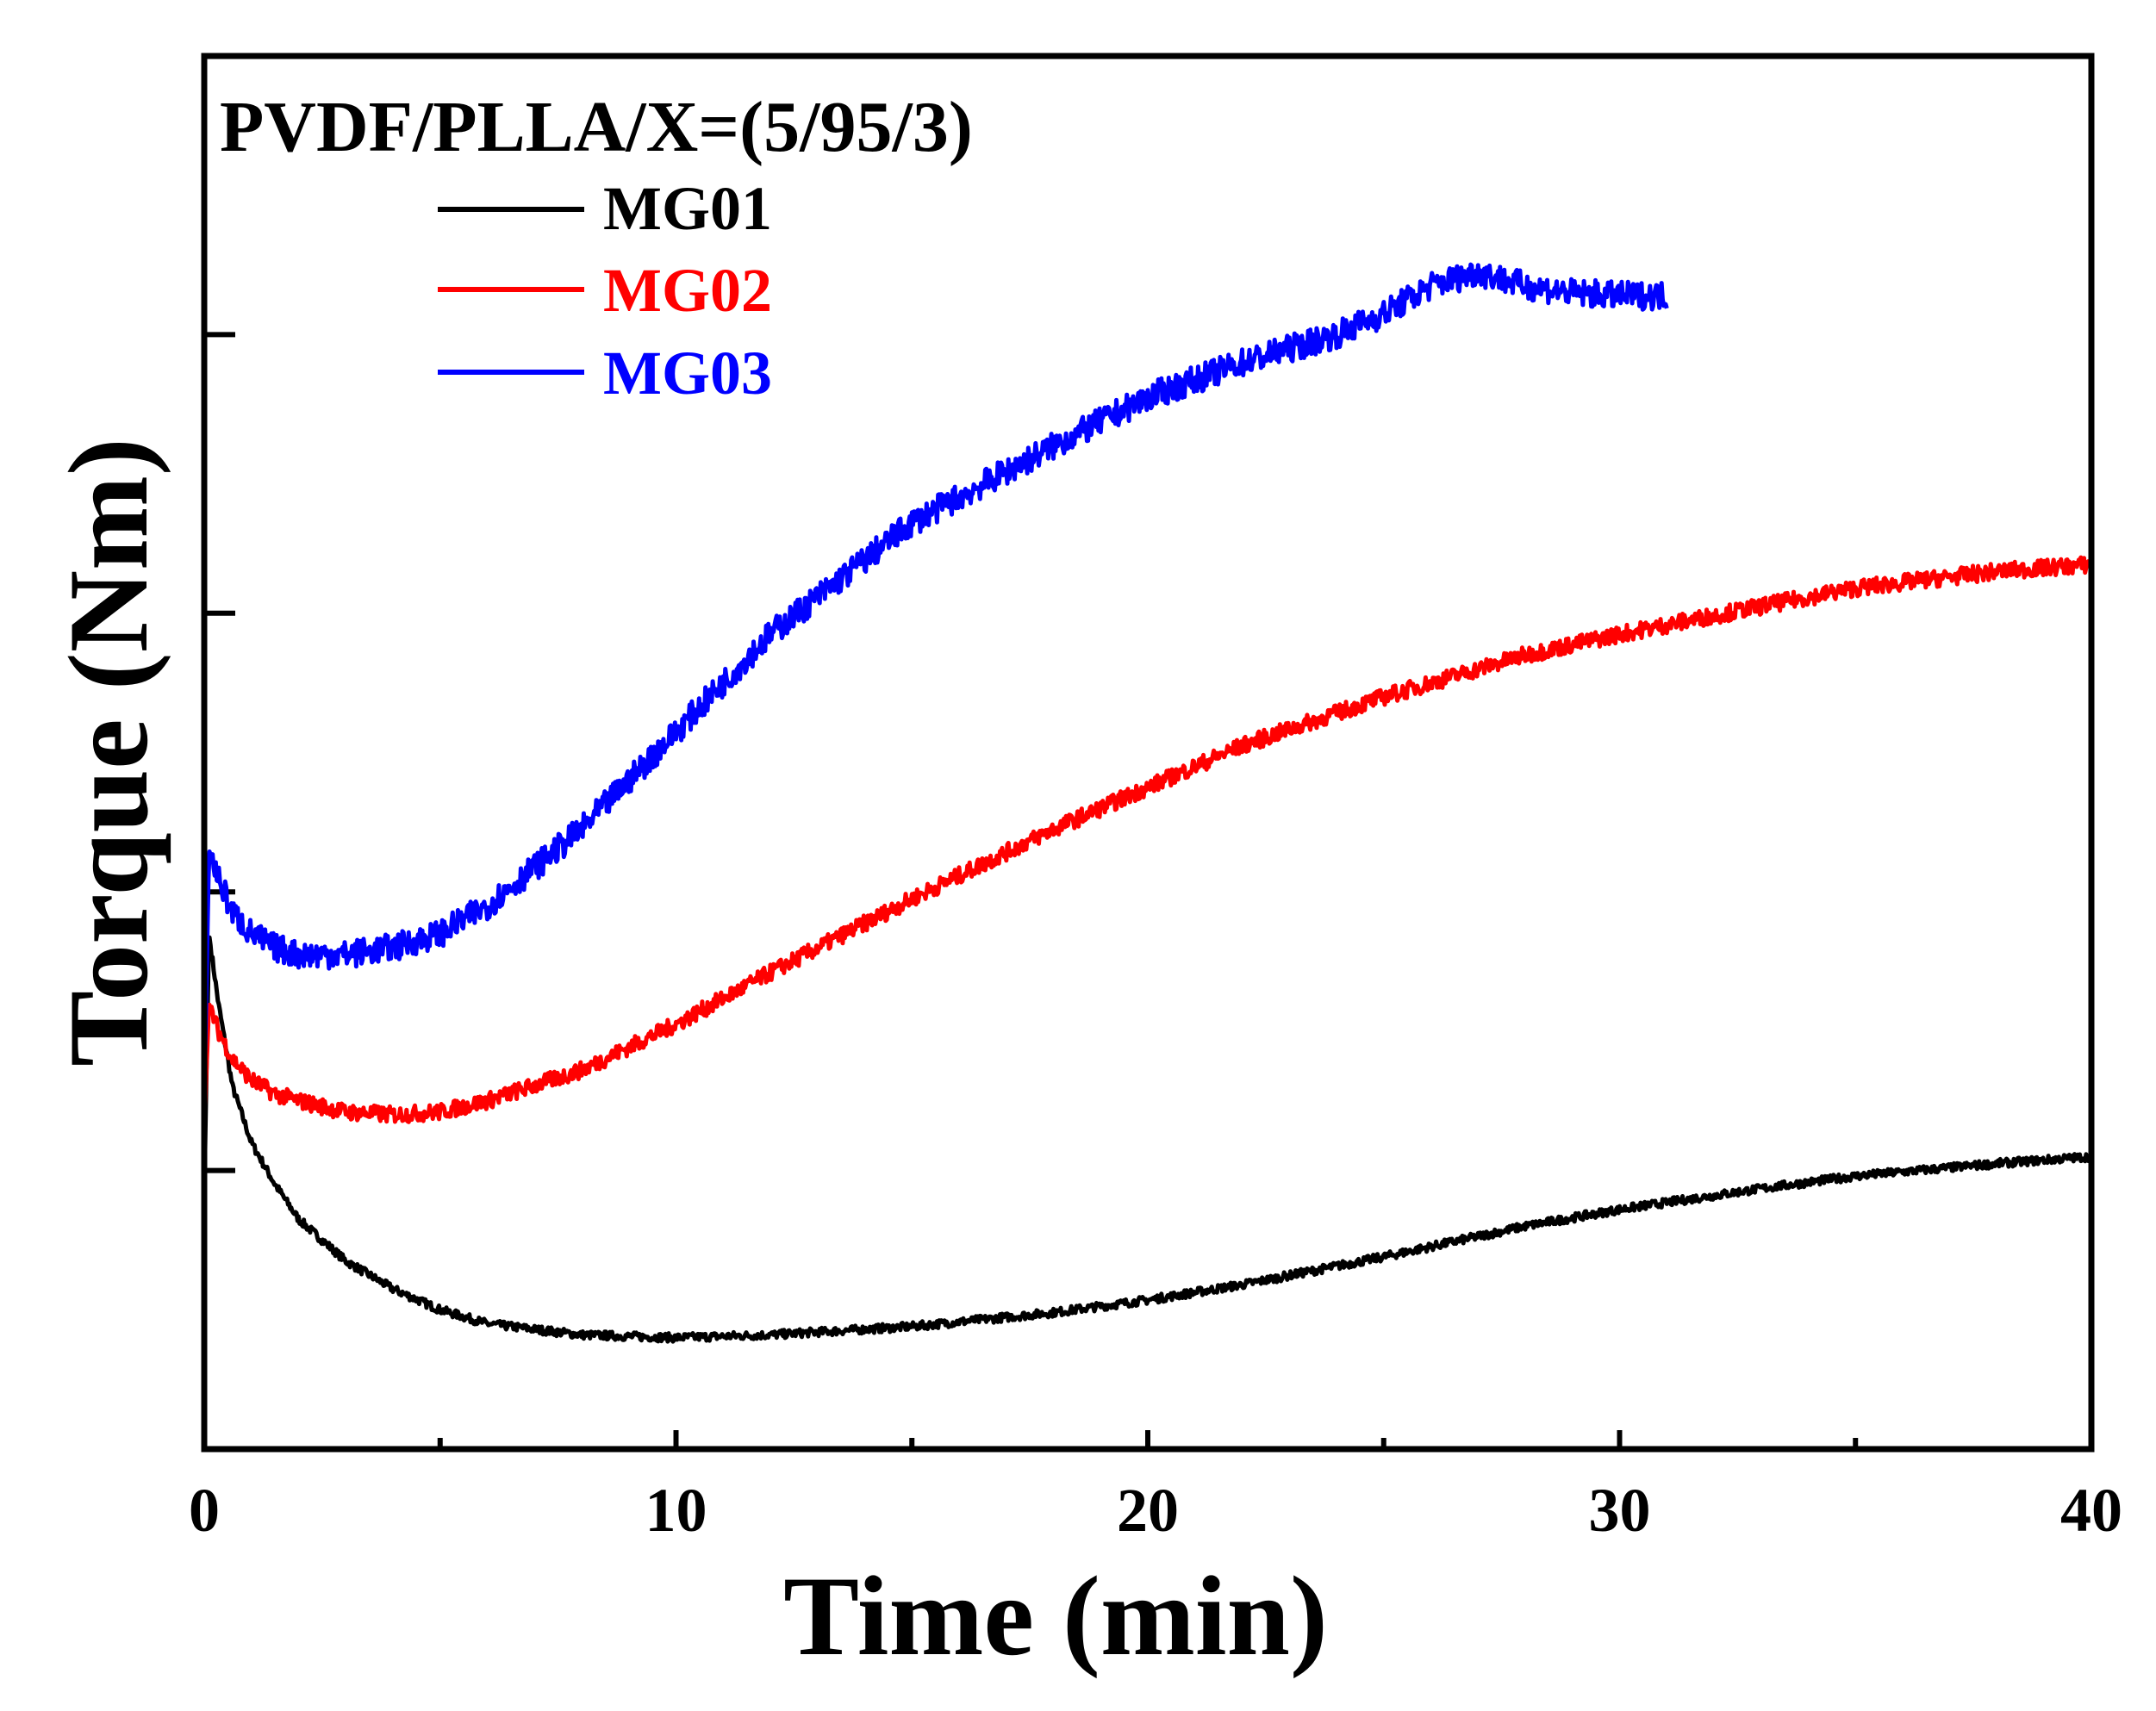 This screenshot has width=2156, height=1711. I want to click on legend: MG01 MG02 MG03, so click(605, 291).